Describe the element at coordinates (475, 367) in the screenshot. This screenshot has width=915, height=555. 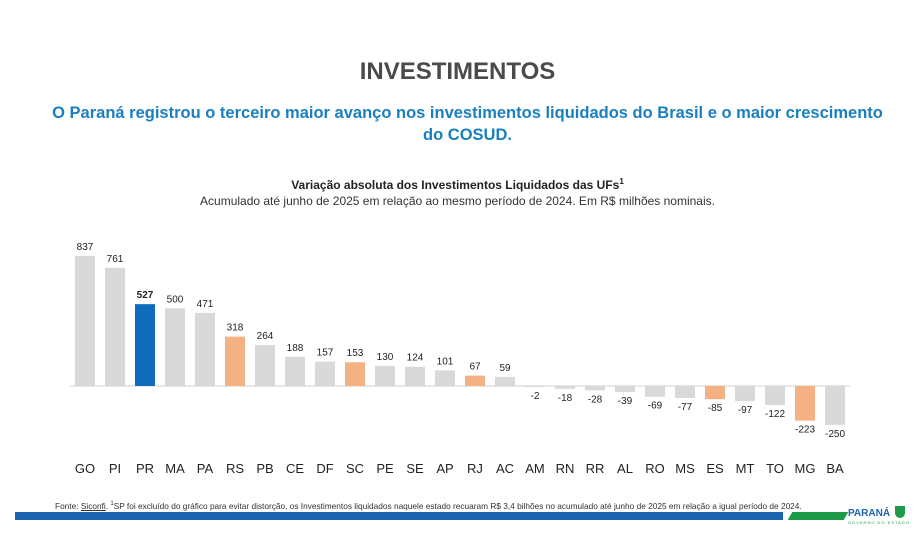
I see `data-label-RJ: 67` at that location.